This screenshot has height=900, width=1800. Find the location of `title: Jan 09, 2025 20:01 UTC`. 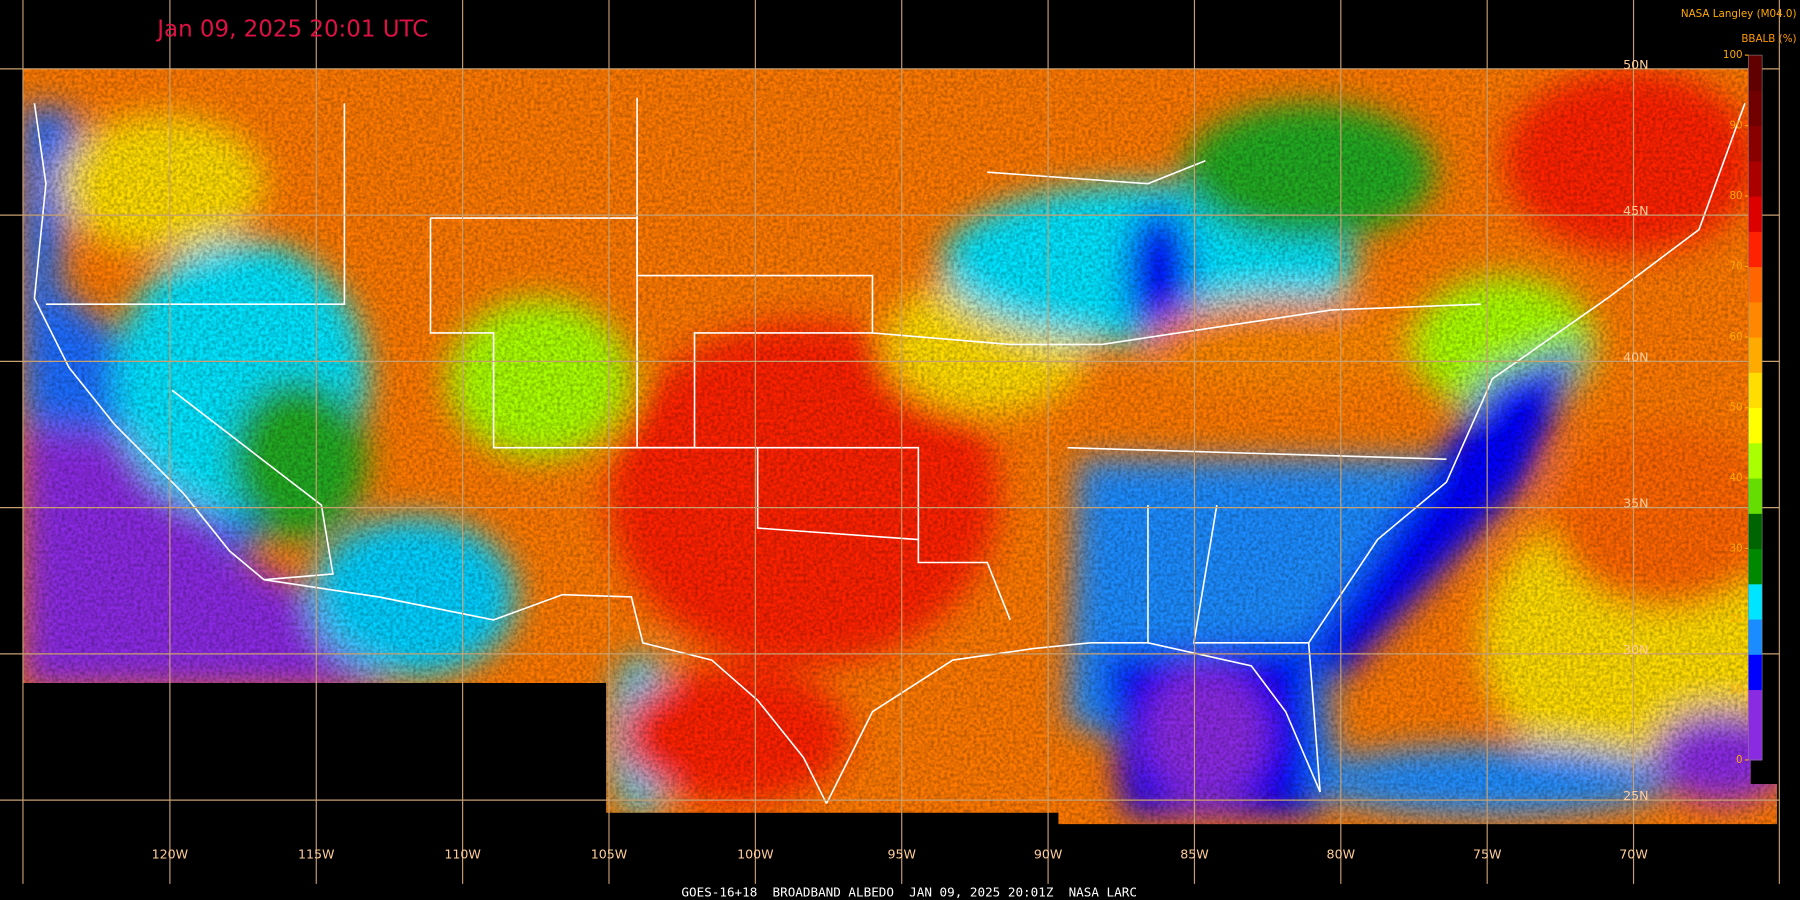

title: Jan 09, 2025 20:01 UTC is located at coordinates (291, 29).